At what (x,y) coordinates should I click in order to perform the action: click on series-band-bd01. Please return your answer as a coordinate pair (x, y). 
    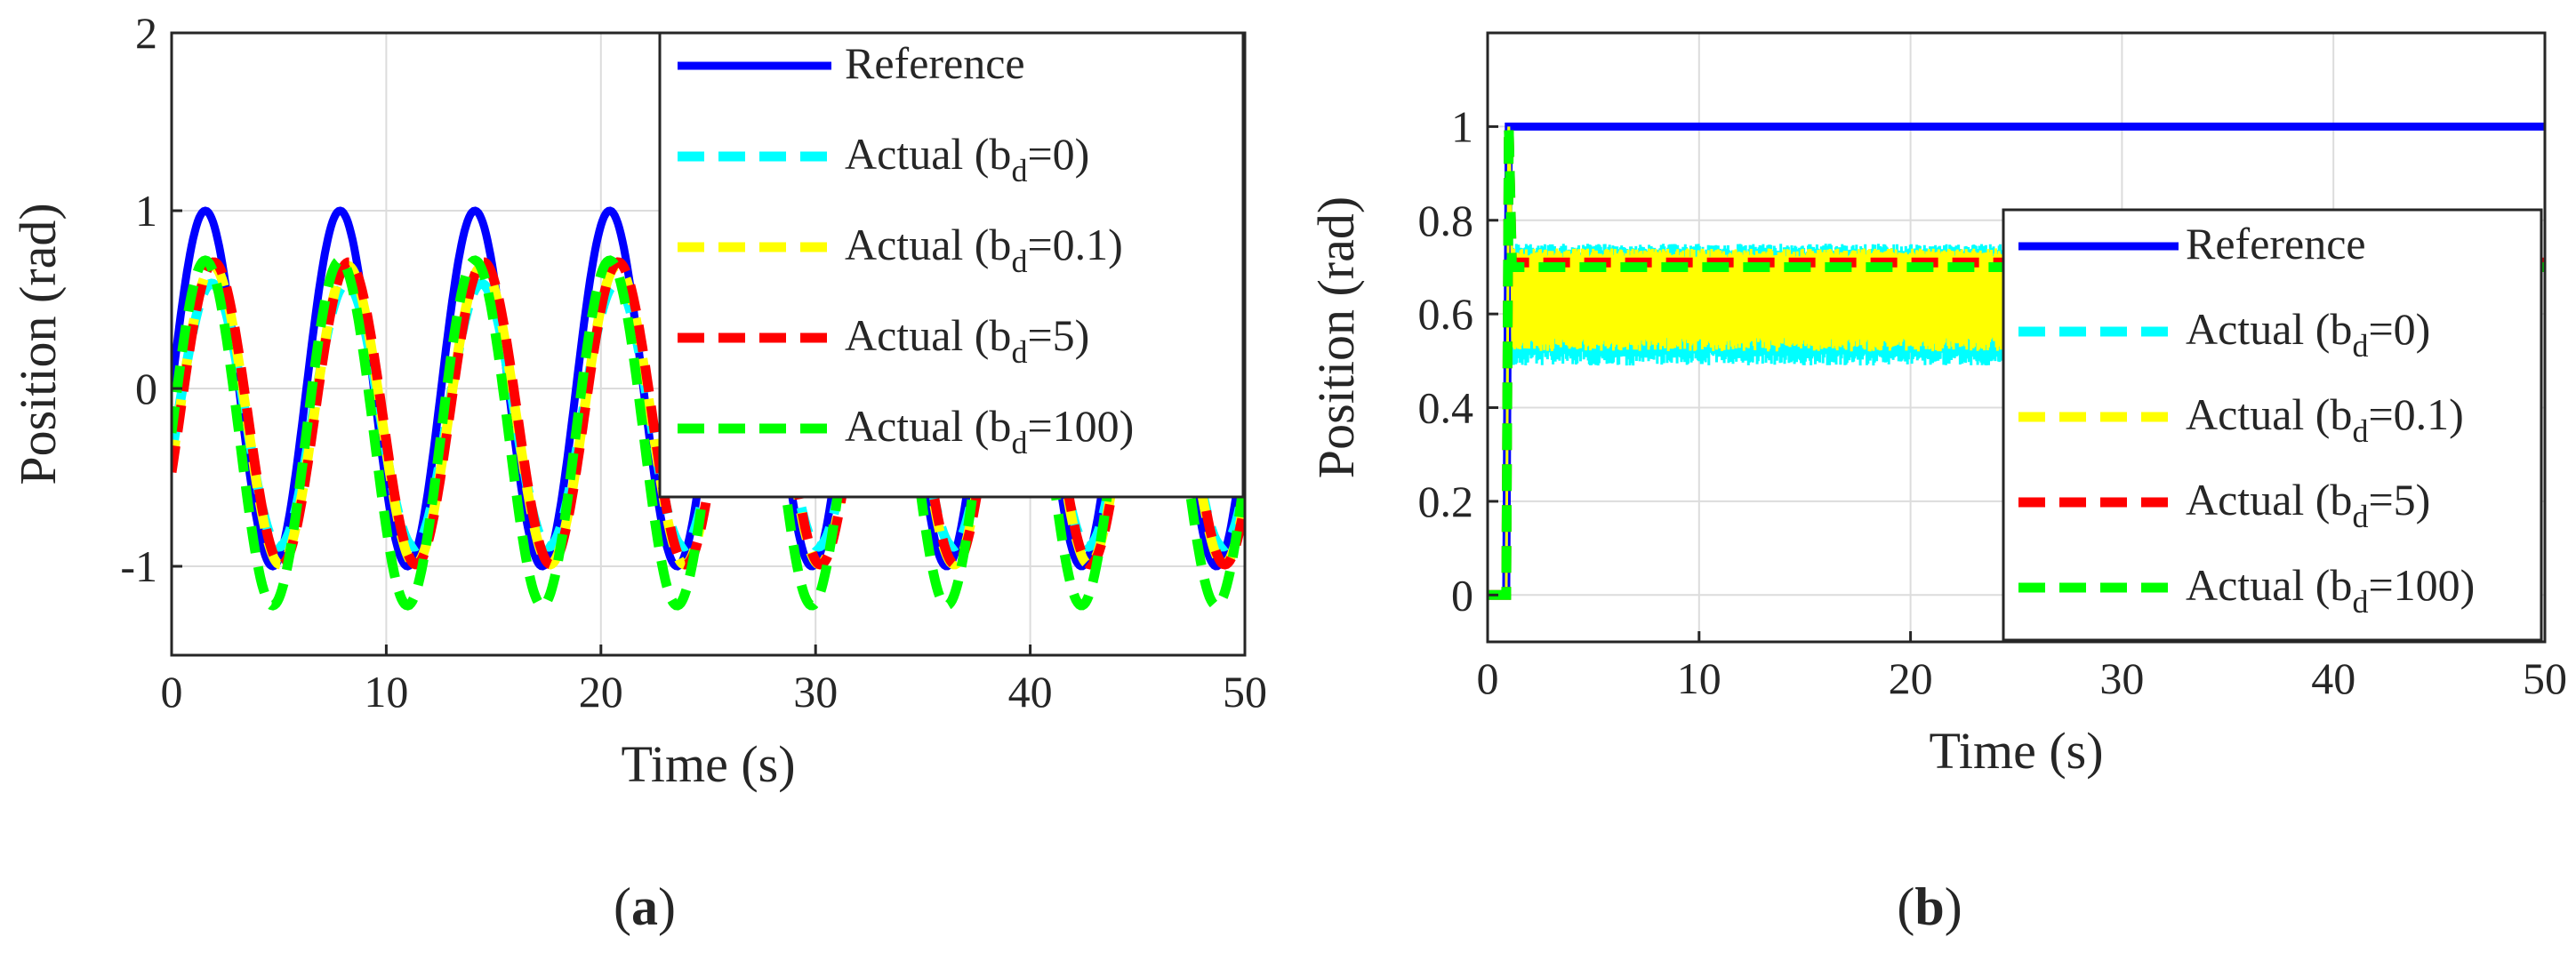
    Looking at the image, I should click on (1748, 361).